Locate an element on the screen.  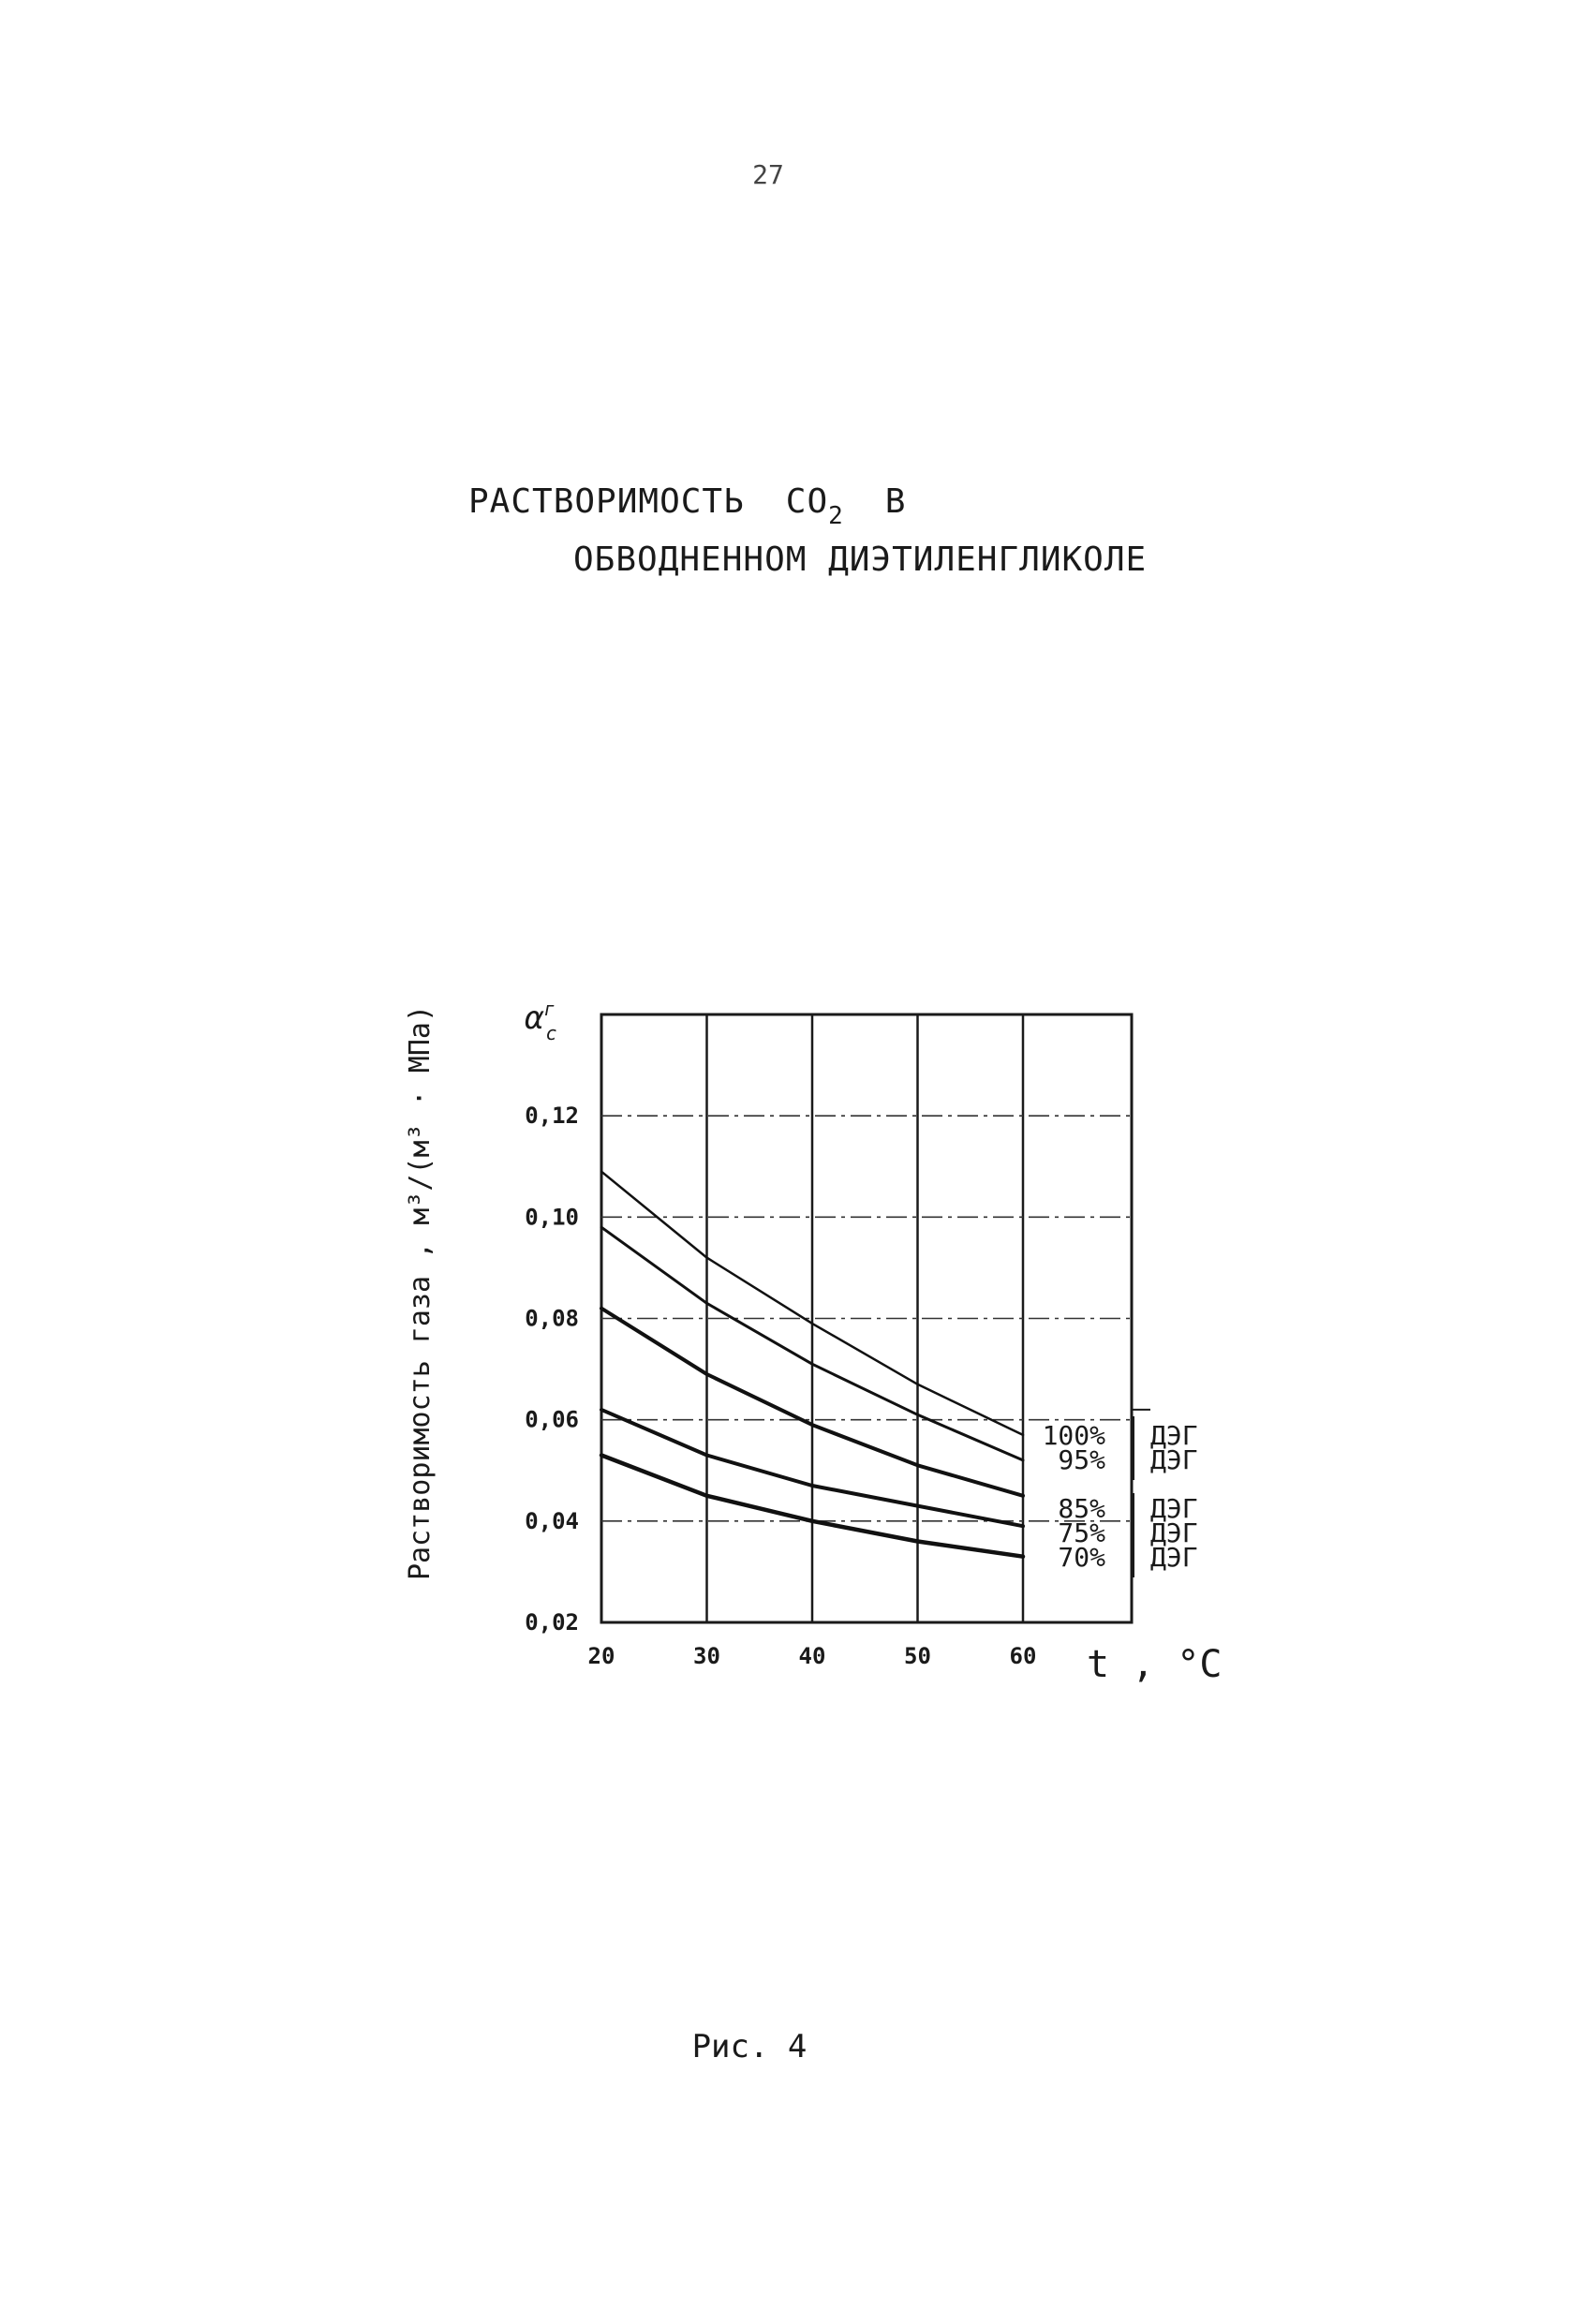
y-tick-label: 0,06 is located at coordinates (552, 1420).